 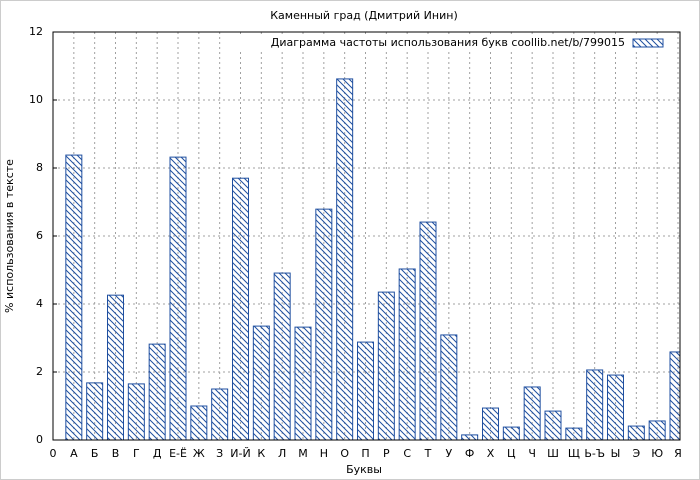 I want to click on x-tick-label: Е-Ё, so click(x=178, y=453).